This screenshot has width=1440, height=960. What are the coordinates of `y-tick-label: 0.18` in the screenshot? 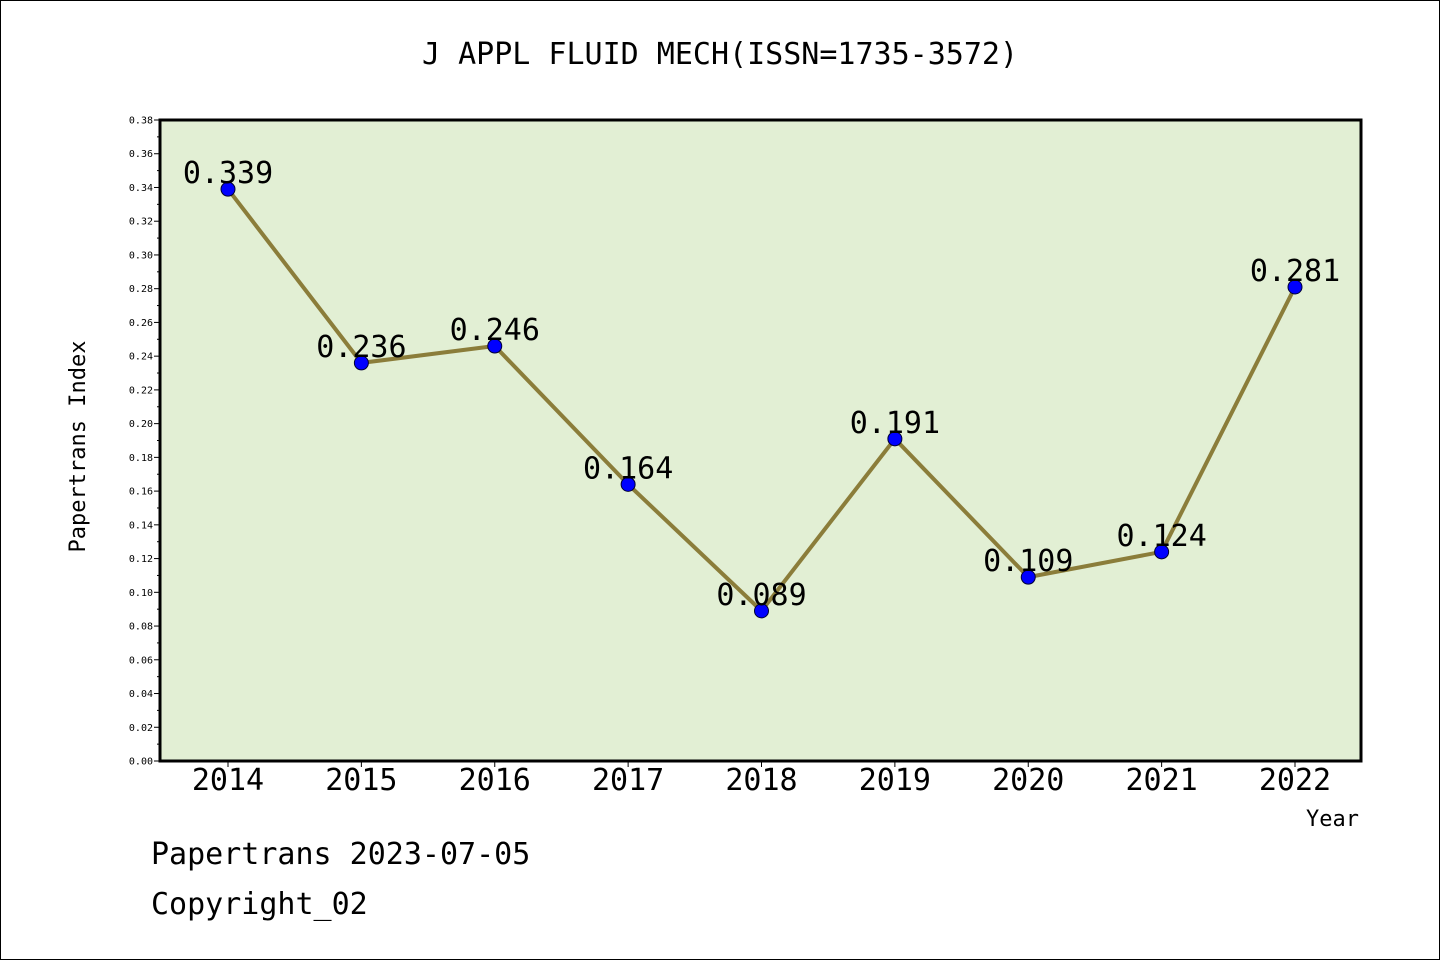 It's located at (141, 458).